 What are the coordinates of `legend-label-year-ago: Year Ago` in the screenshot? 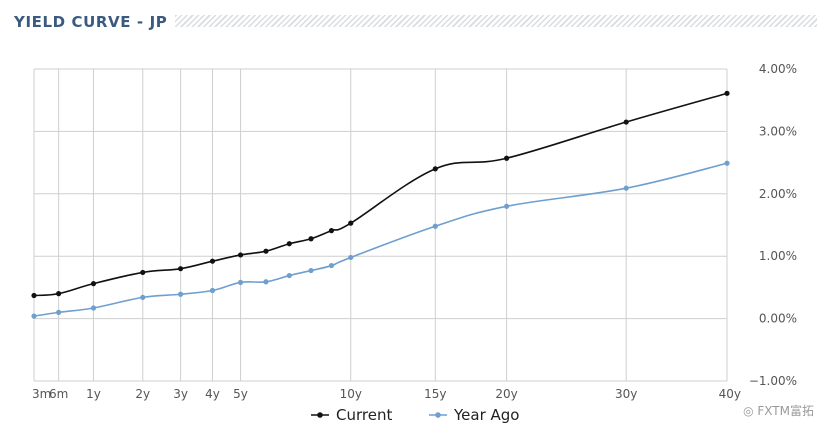 It's located at (486, 415).